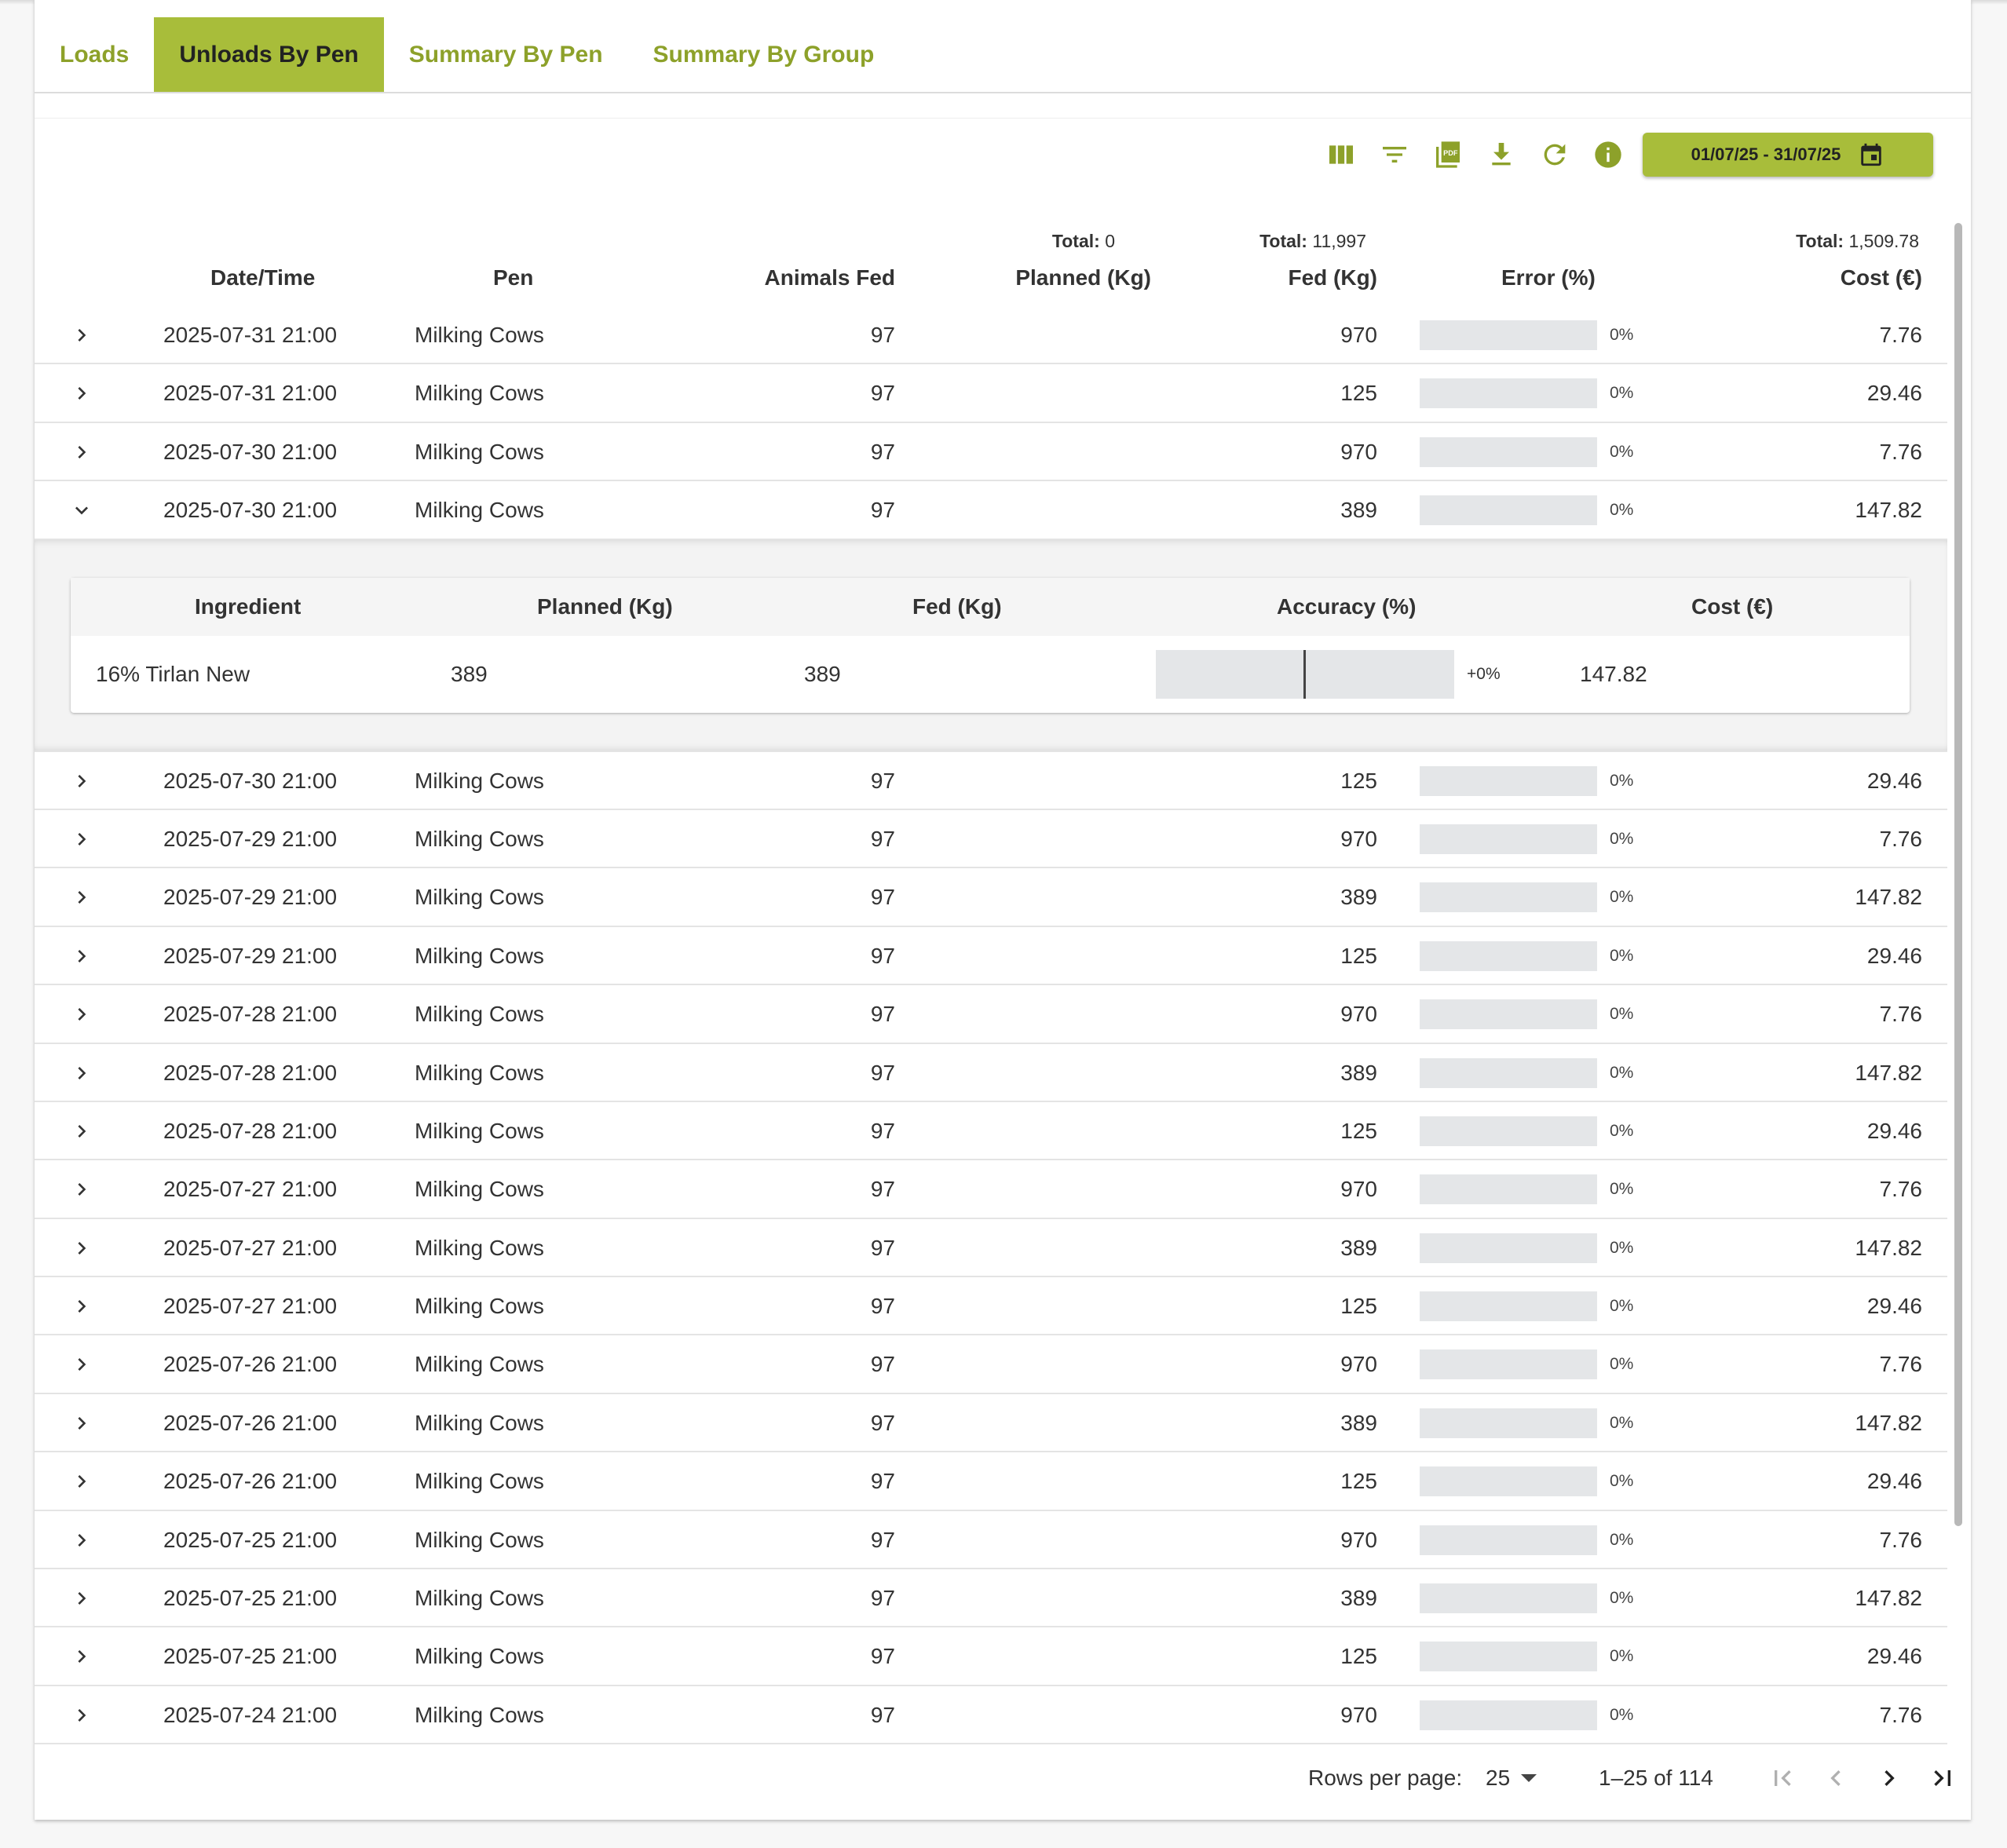 Image resolution: width=2007 pixels, height=1848 pixels. Describe the element at coordinates (991, 1481) in the screenshot. I see `table-row: 2025-07-26 21:00 Milking Cows 97 125 0% 29.46` at that location.